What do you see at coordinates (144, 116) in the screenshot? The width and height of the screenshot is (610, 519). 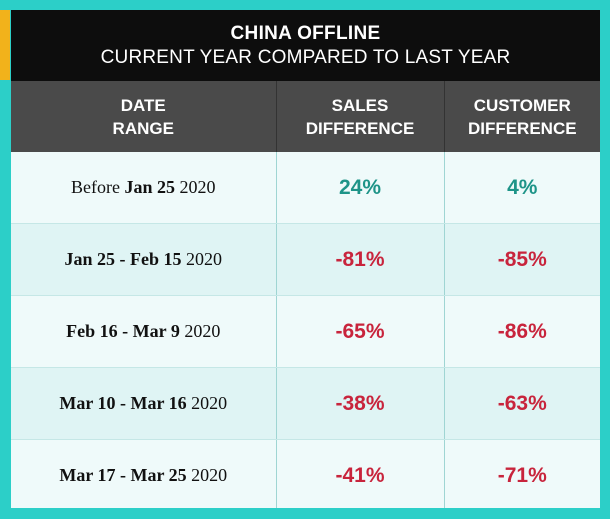 I see `header-date-range: DATE RANGE` at bounding box center [144, 116].